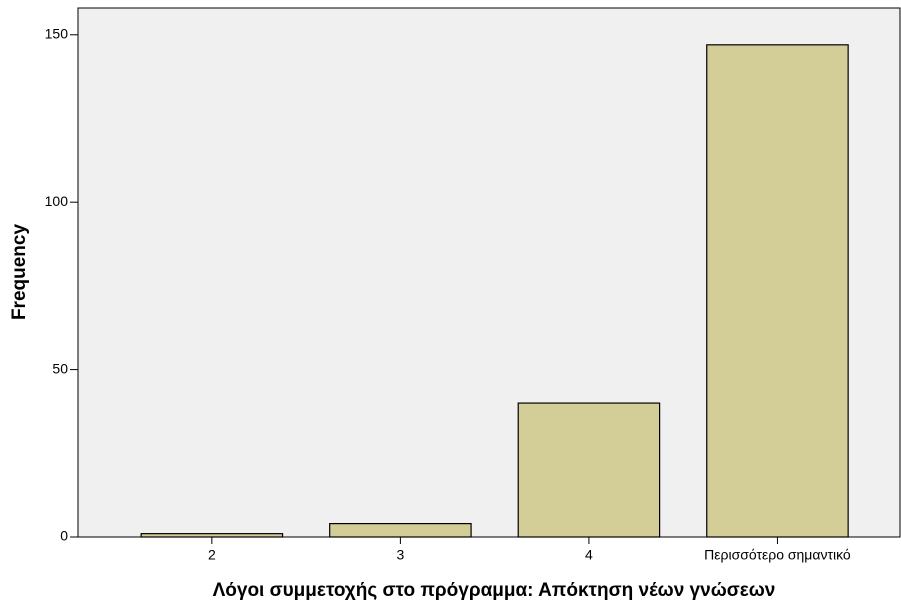  I want to click on x-tick-label: Περισσότερο σημαντικό, so click(777, 555).